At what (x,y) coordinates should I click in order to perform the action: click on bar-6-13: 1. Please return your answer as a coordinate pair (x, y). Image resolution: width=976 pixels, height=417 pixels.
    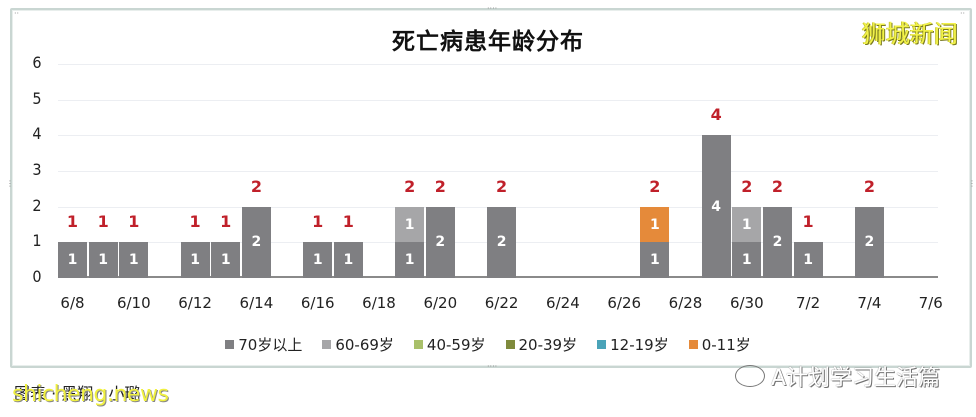
    Looking at the image, I should click on (226, 260).